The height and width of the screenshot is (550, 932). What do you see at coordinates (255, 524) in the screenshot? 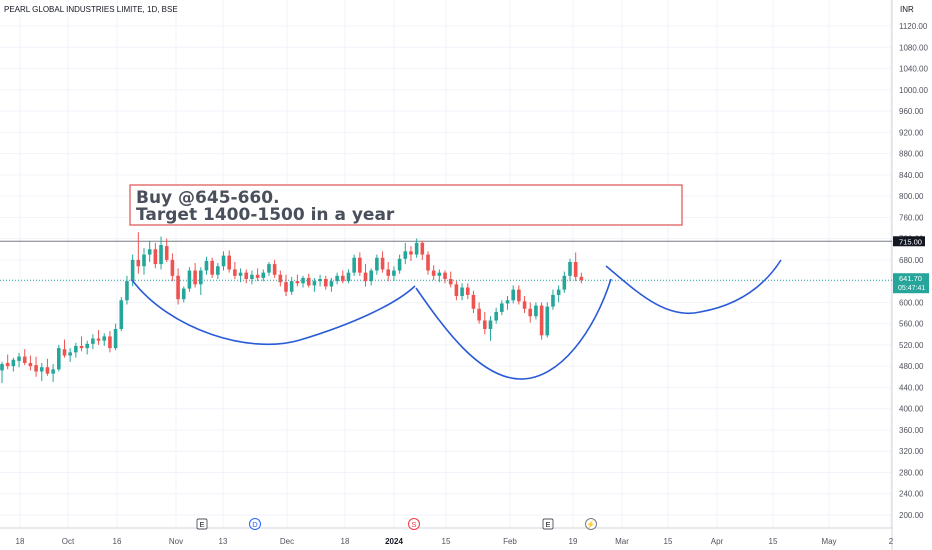
I see `event-dividend-marker: D` at bounding box center [255, 524].